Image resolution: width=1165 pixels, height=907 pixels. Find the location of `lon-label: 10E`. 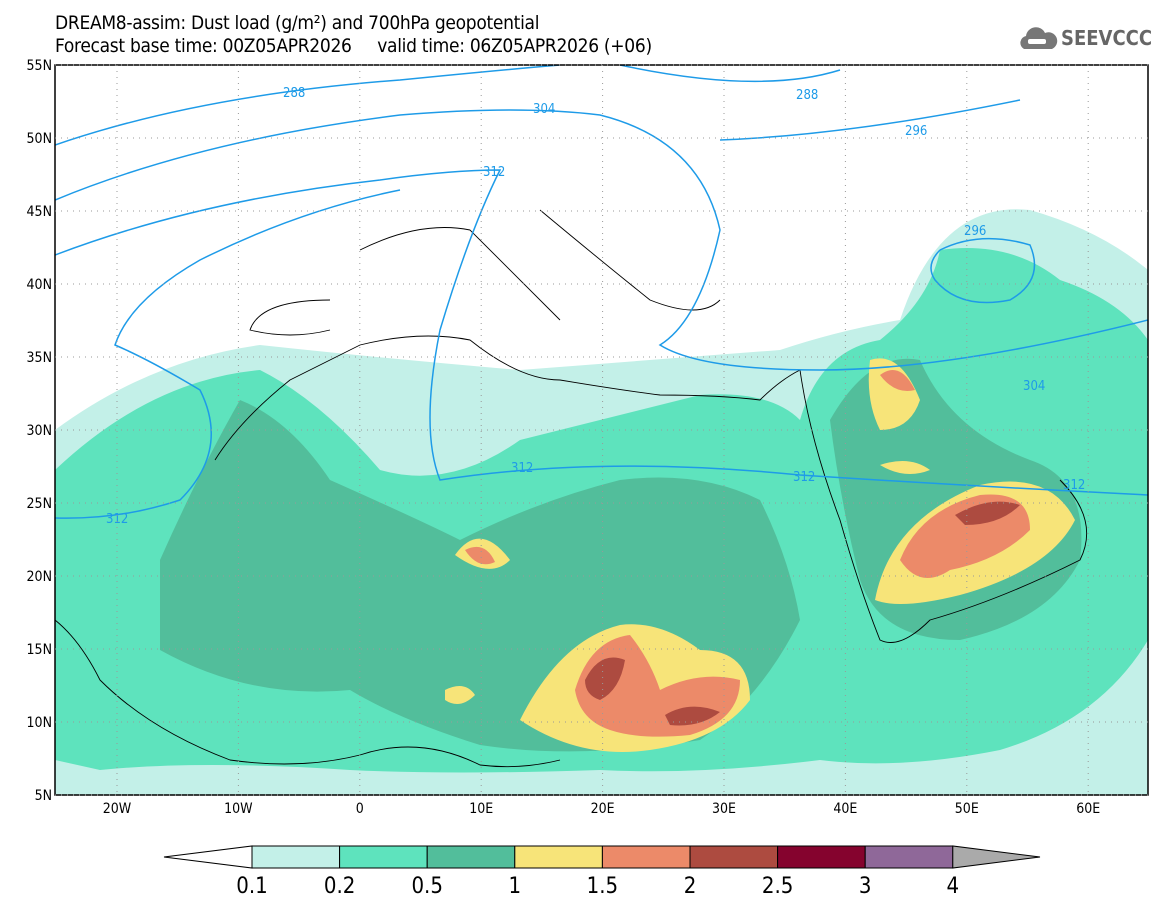

lon-label: 10E is located at coordinates (481, 809).